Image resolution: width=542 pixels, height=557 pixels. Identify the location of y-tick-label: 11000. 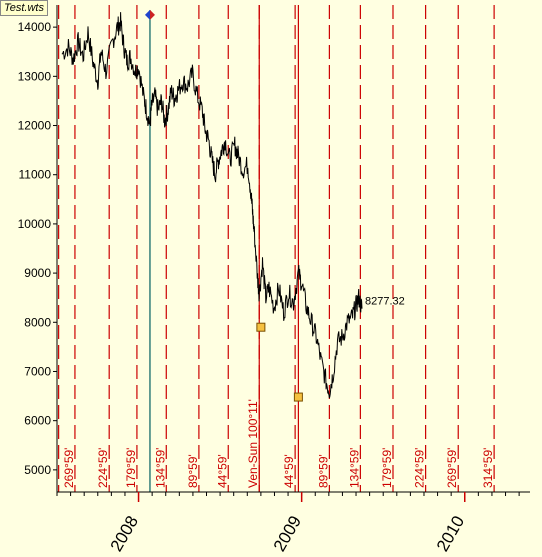
(35, 175).